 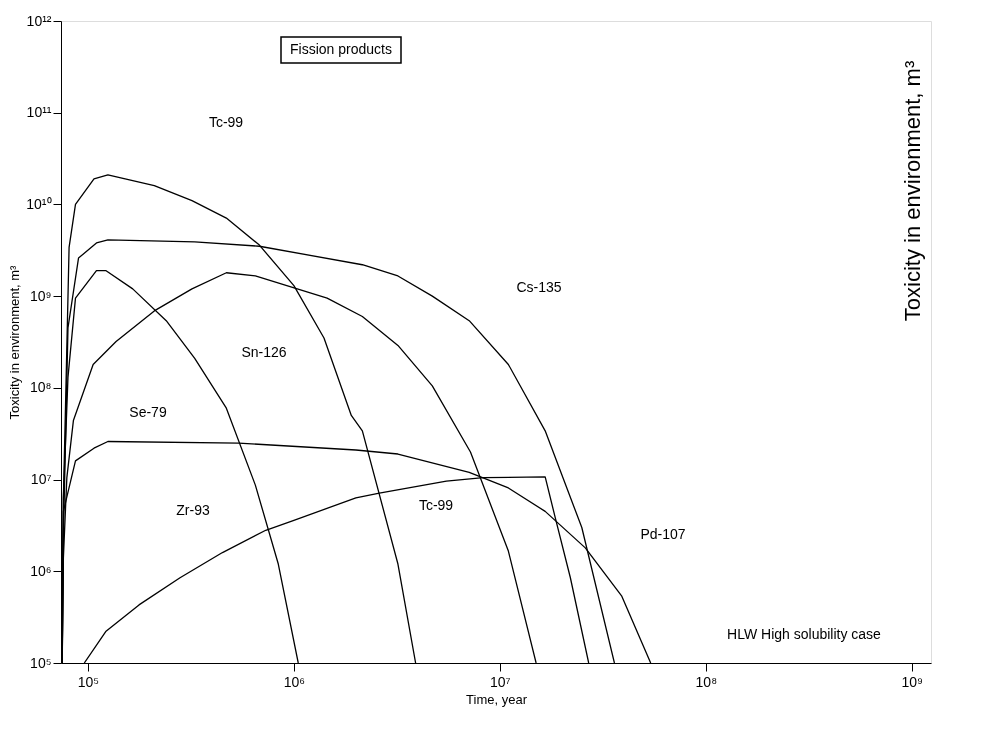 I want to click on y-tick-label: 10¹¹, so click(x=39, y=112).